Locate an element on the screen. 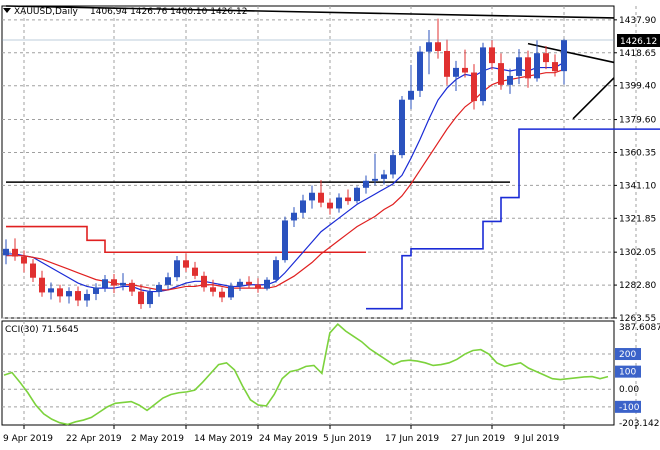 This screenshot has width=660, height=450. dropdown-triangle-icon is located at coordinates (7, 10).